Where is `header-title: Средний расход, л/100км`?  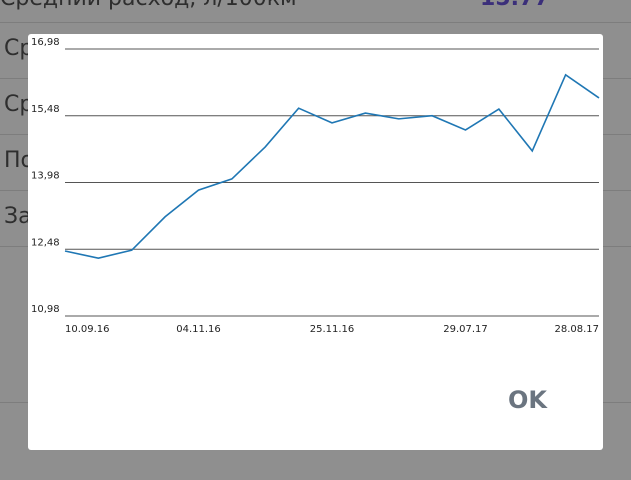
header-title: Средний расход, л/100км is located at coordinates (148, 5).